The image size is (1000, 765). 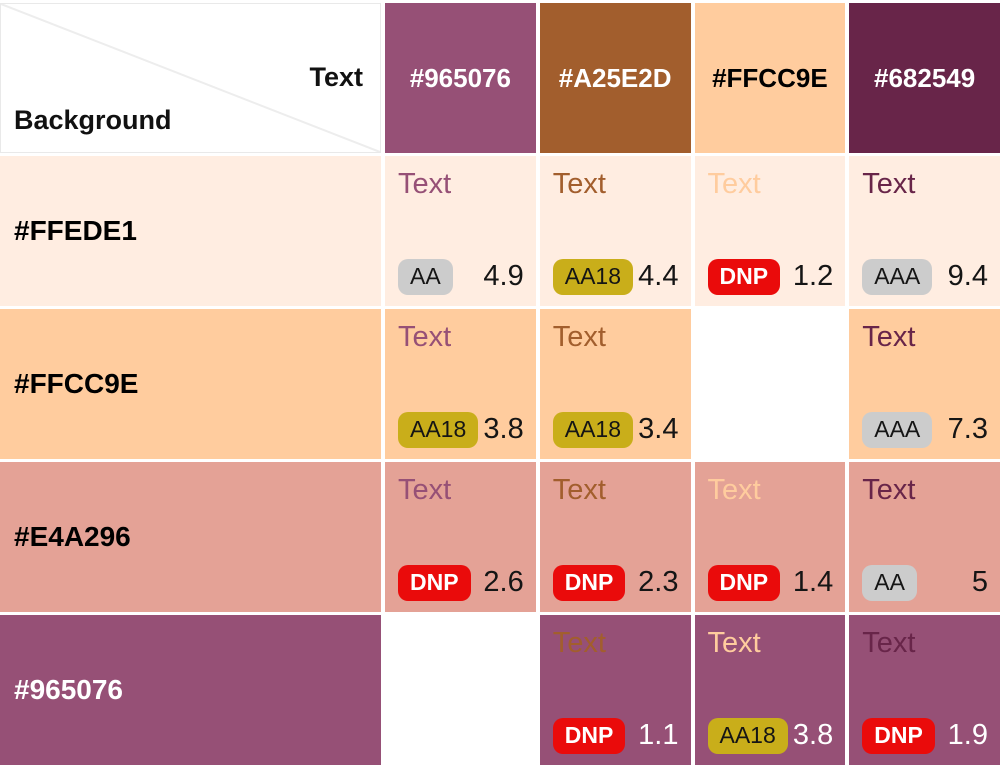 What do you see at coordinates (924, 537) in the screenshot?
I see `contrast-cell-r2c3: Text AA 5` at bounding box center [924, 537].